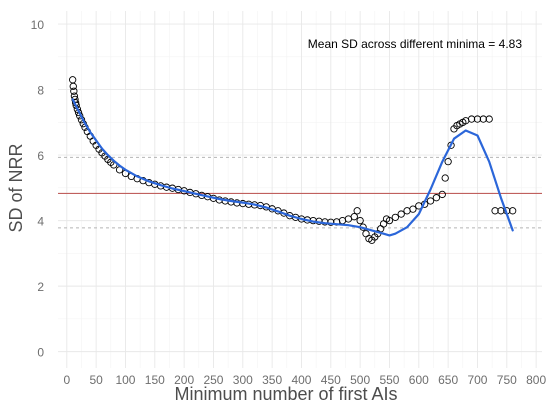 Image resolution: width=550 pixels, height=411 pixels. Describe the element at coordinates (419, 380) in the screenshot. I see `x-tick-label: 600` at that location.